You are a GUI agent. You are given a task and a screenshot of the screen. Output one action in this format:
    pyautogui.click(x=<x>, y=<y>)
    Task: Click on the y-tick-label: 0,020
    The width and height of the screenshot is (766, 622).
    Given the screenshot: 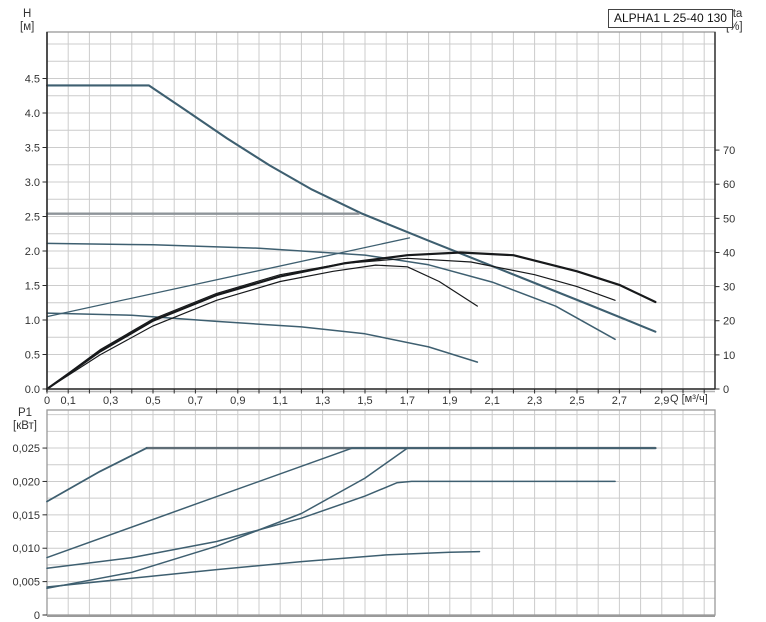 What is the action you would take?
    pyautogui.click(x=26, y=482)
    